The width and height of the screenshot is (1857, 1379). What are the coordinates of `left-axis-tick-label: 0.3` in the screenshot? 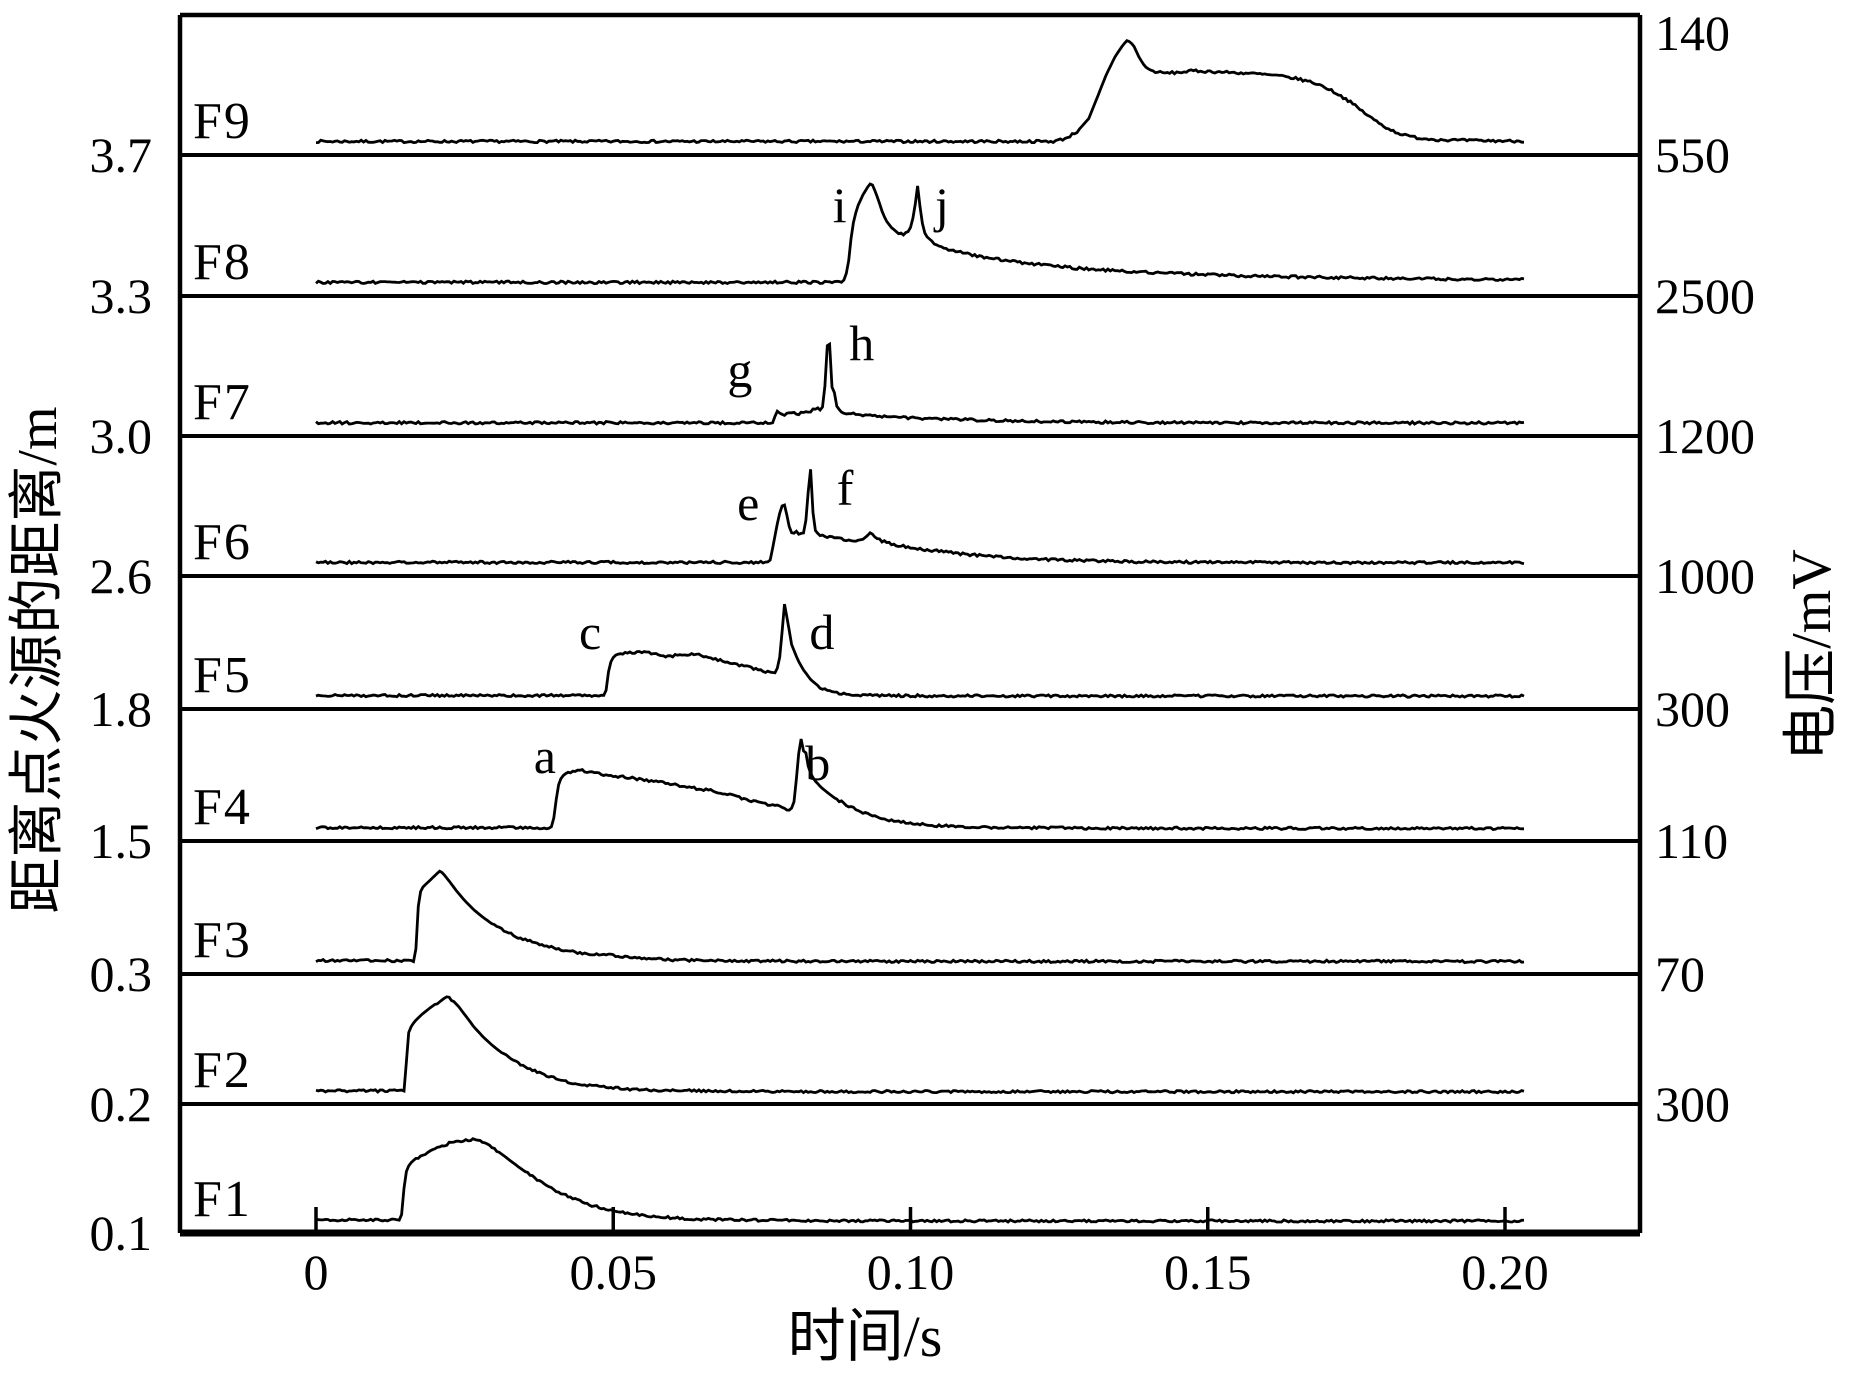 It's located at (121, 974).